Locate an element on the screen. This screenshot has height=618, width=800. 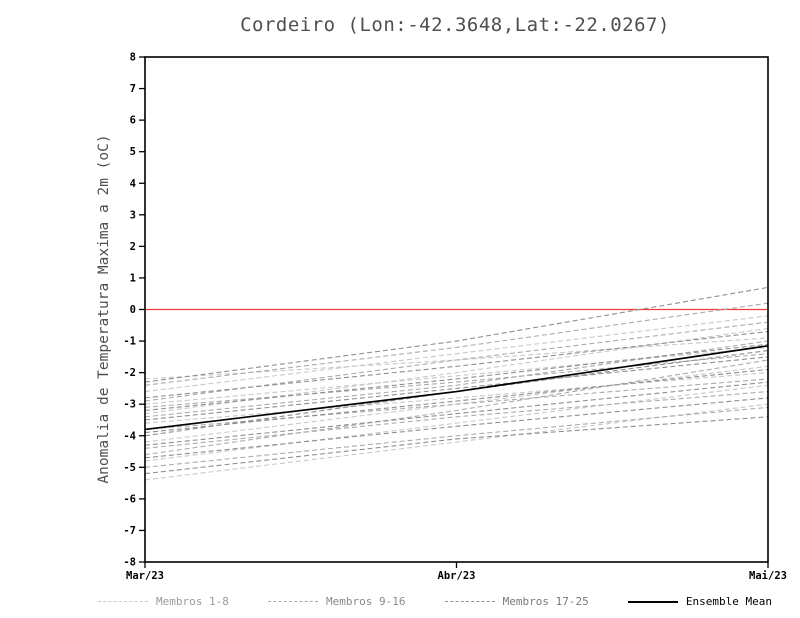
y-tick-label: -2 is located at coordinates (129, 373).